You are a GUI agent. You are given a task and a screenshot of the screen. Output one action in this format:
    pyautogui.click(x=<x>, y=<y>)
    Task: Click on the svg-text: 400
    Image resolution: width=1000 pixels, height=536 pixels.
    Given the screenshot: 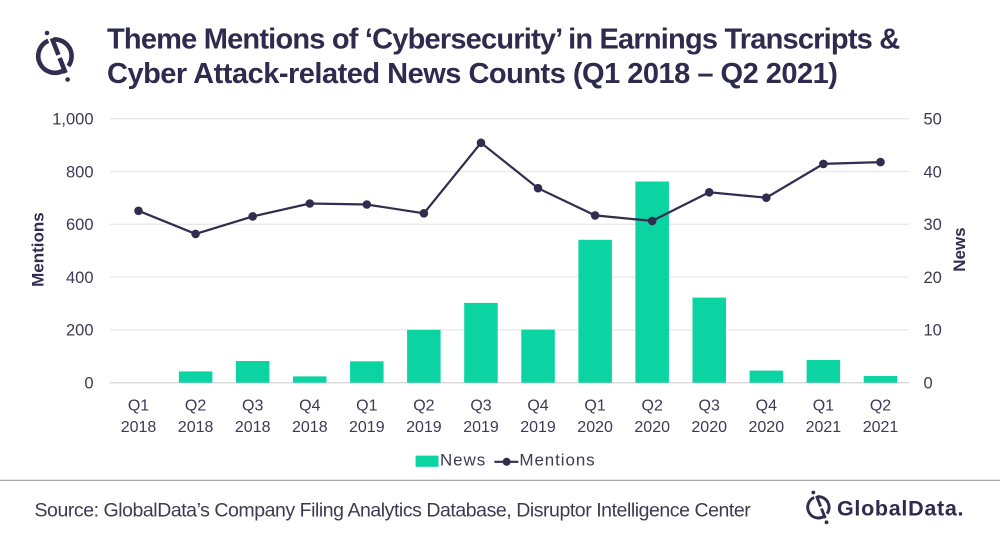 What is the action you would take?
    pyautogui.click(x=80, y=278)
    